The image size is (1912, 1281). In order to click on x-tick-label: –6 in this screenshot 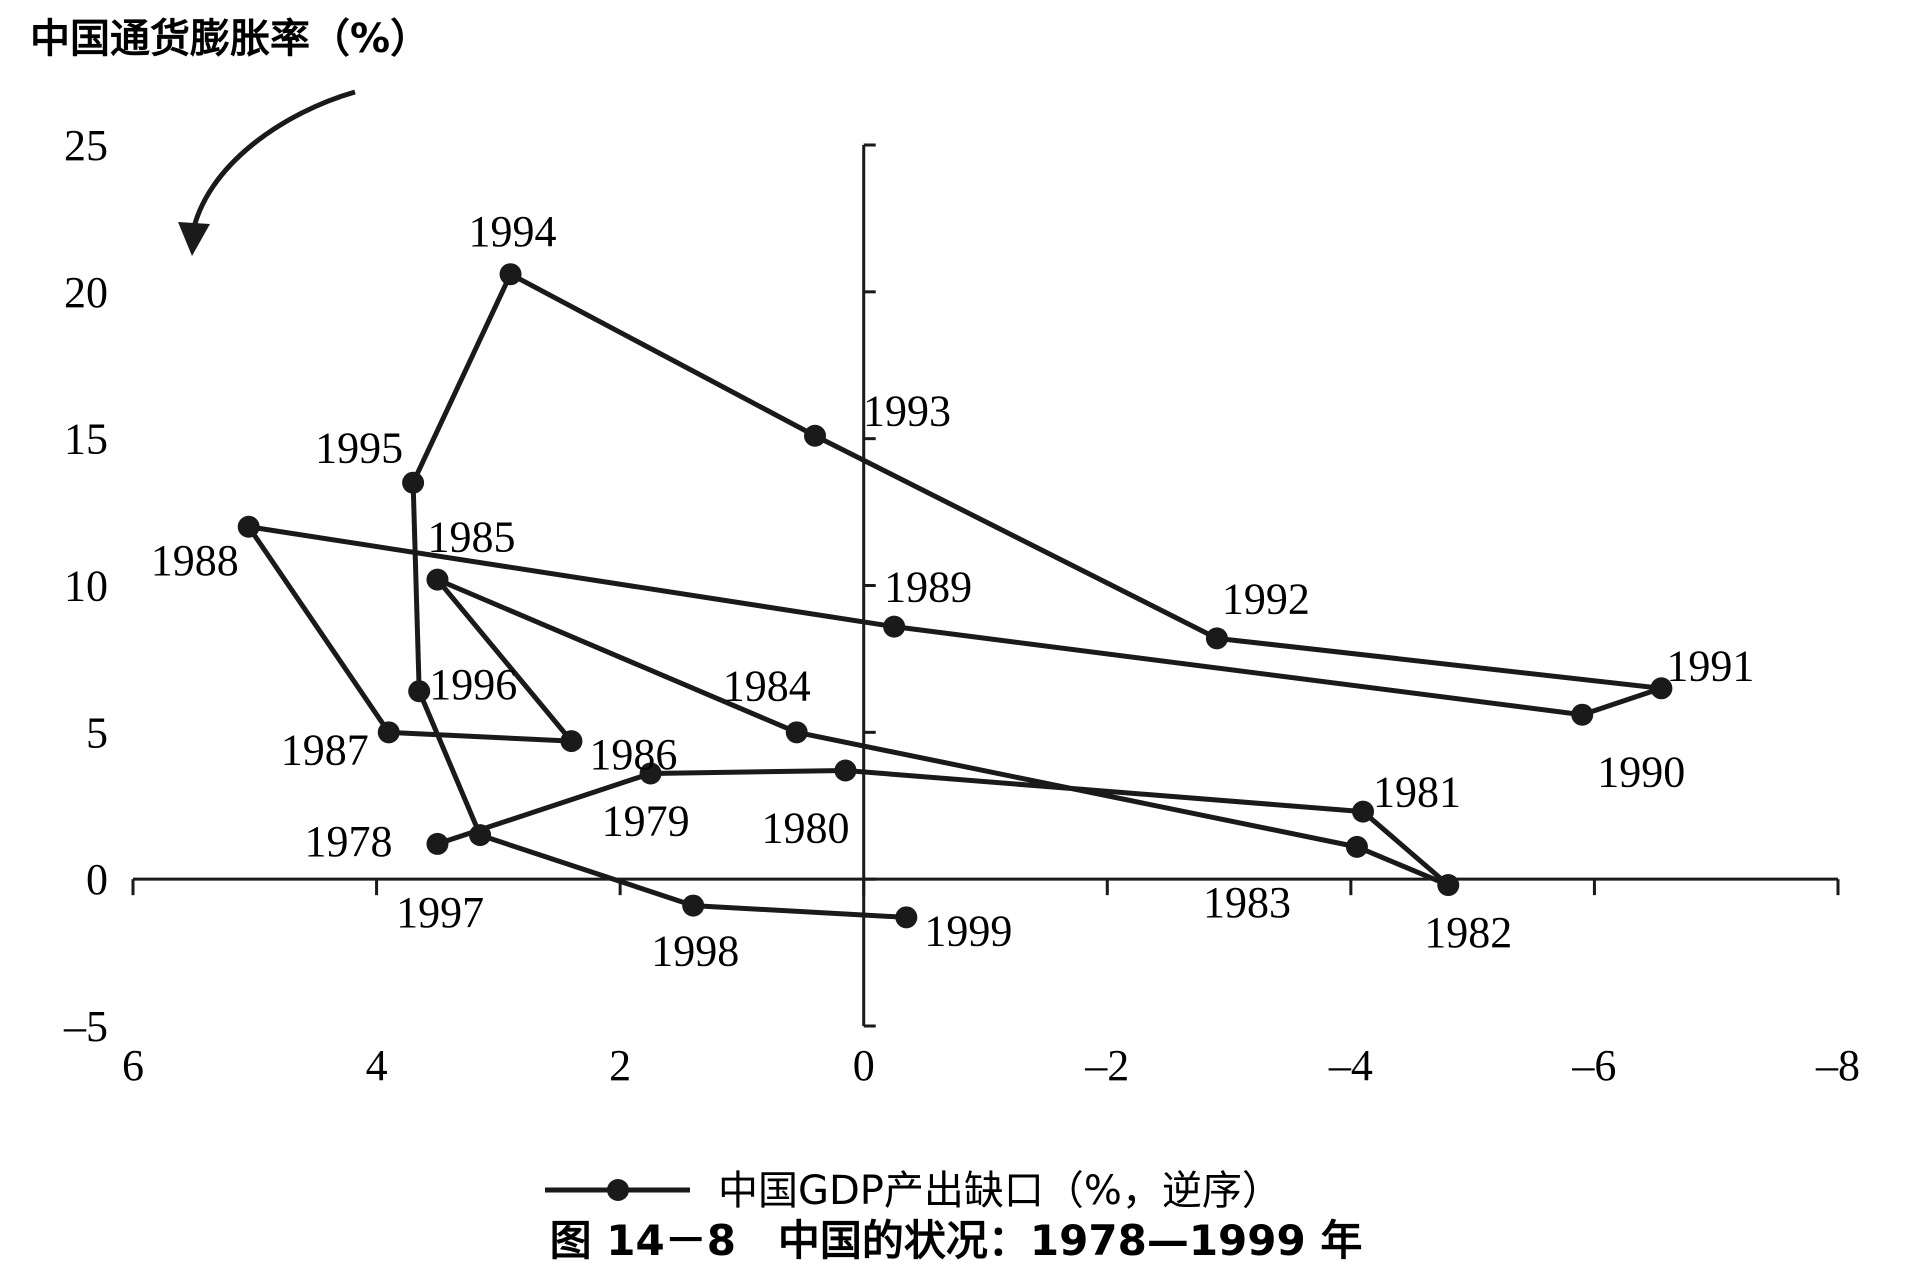, I will do `click(1593, 1065)`.